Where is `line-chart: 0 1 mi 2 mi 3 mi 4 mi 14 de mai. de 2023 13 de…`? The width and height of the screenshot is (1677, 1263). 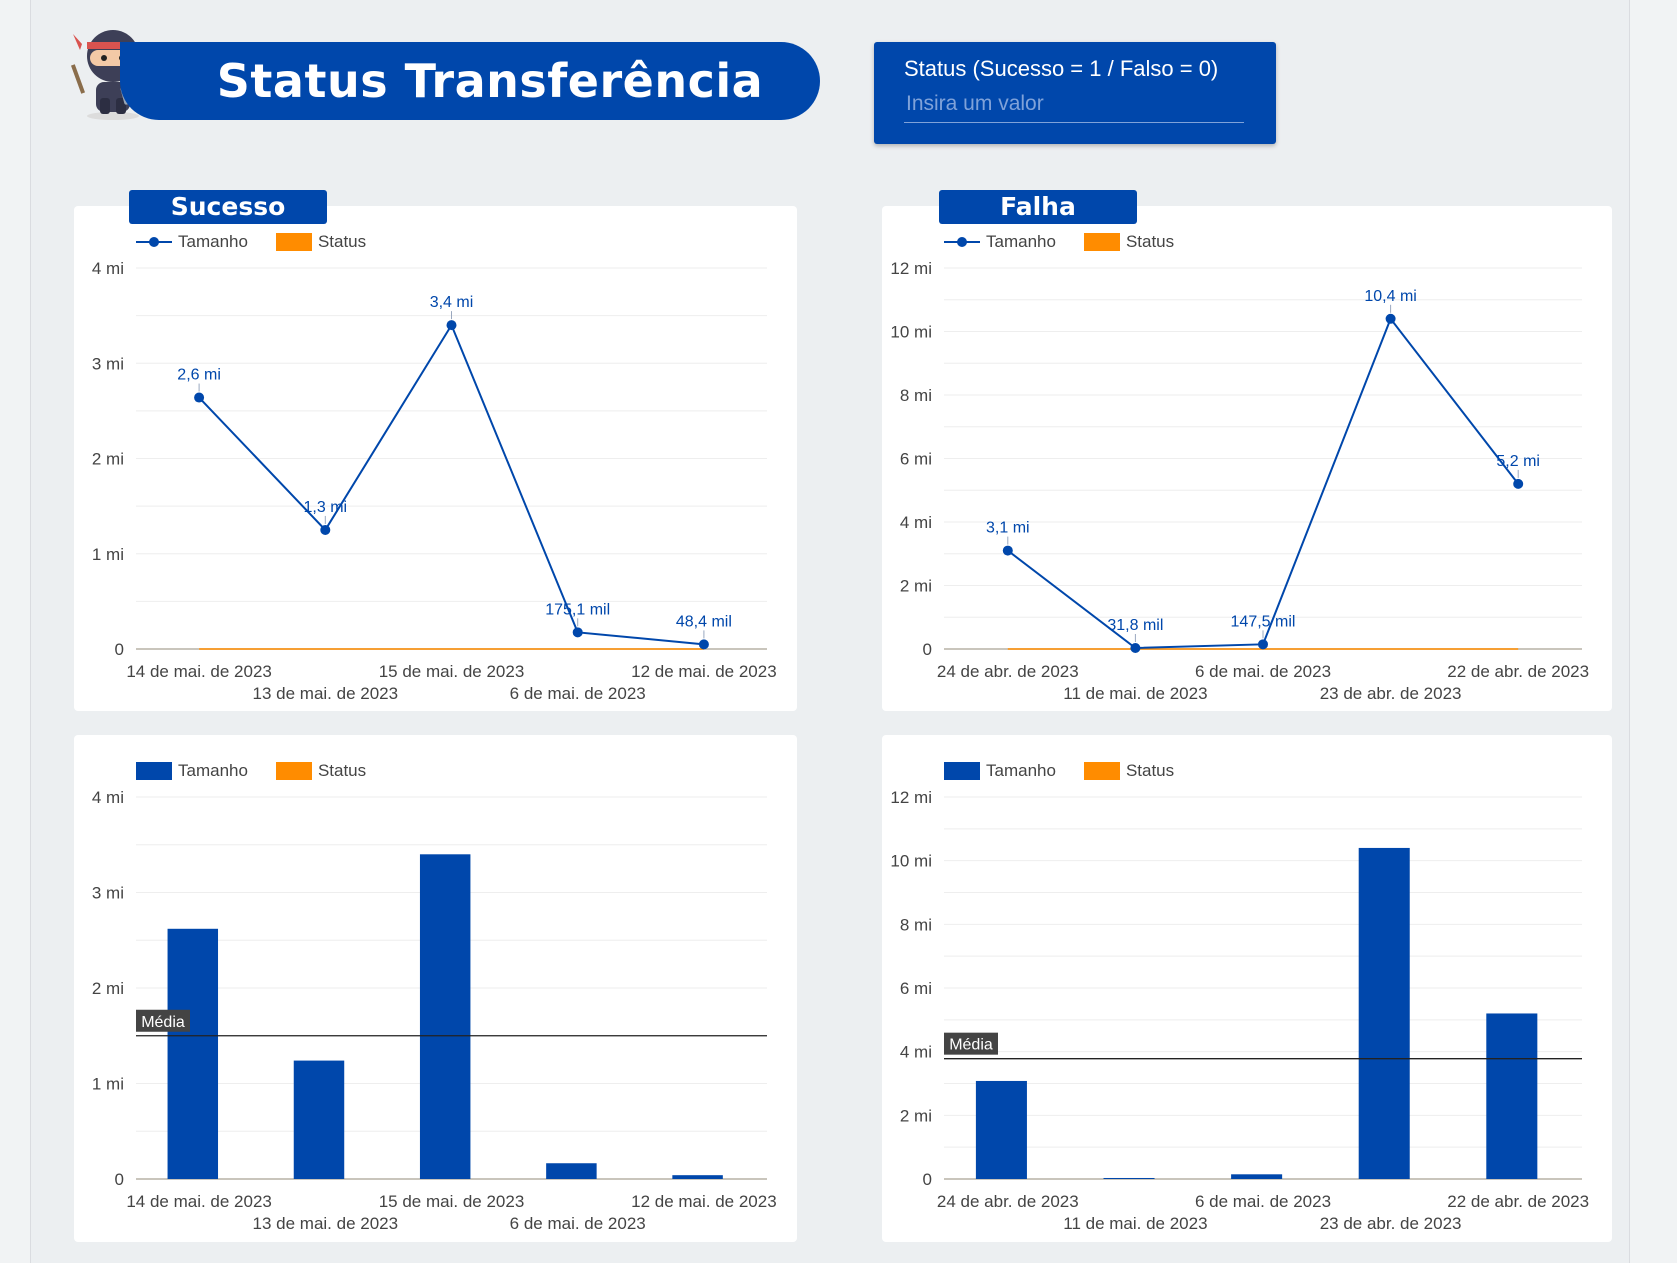 line-chart: 0 1 mi 2 mi 3 mi 4 mi 14 de mai. de 2023 13 de… is located at coordinates (434, 481).